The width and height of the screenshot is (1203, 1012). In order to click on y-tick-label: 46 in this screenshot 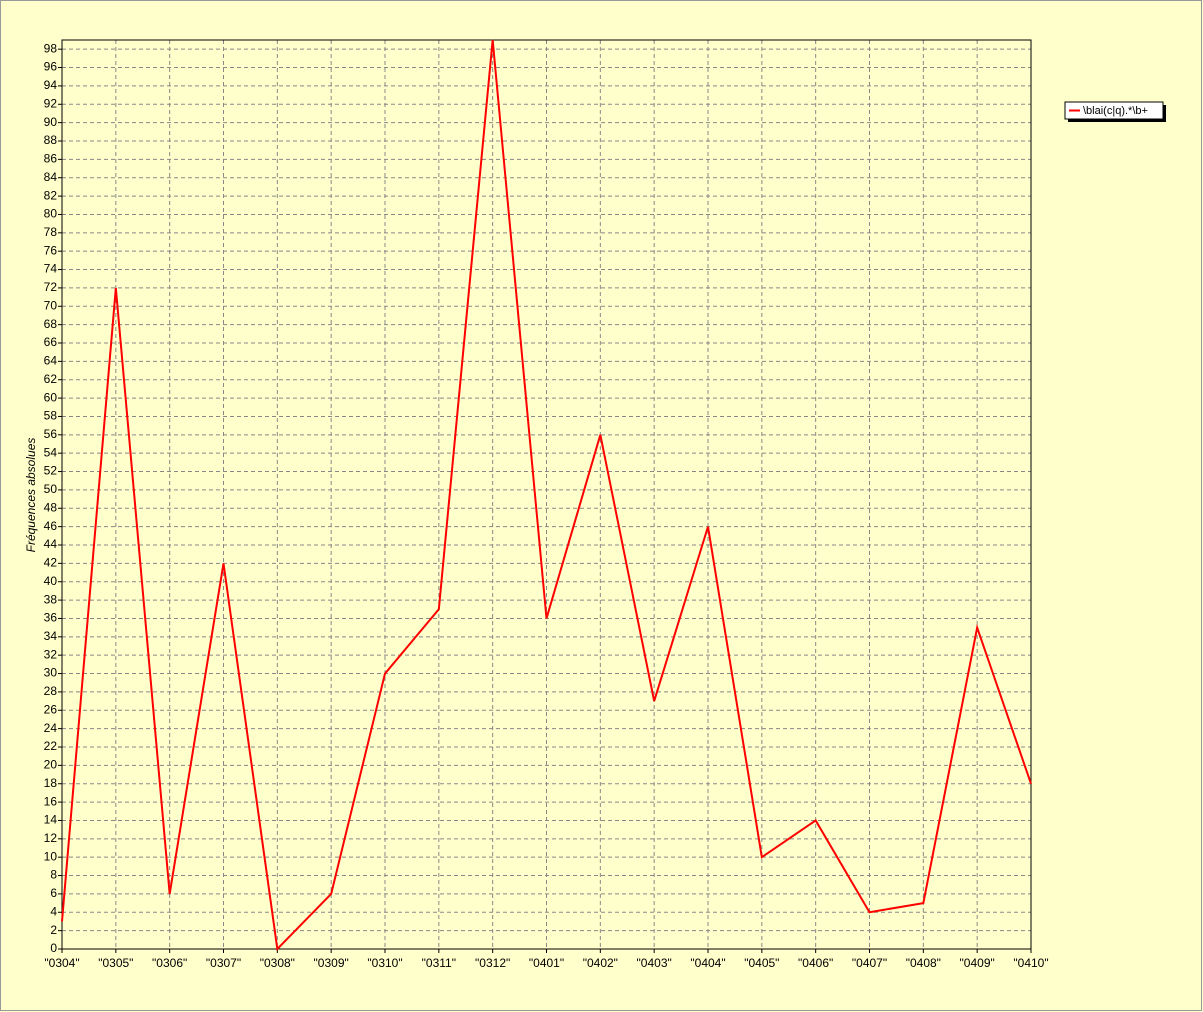, I will do `click(51, 526)`.